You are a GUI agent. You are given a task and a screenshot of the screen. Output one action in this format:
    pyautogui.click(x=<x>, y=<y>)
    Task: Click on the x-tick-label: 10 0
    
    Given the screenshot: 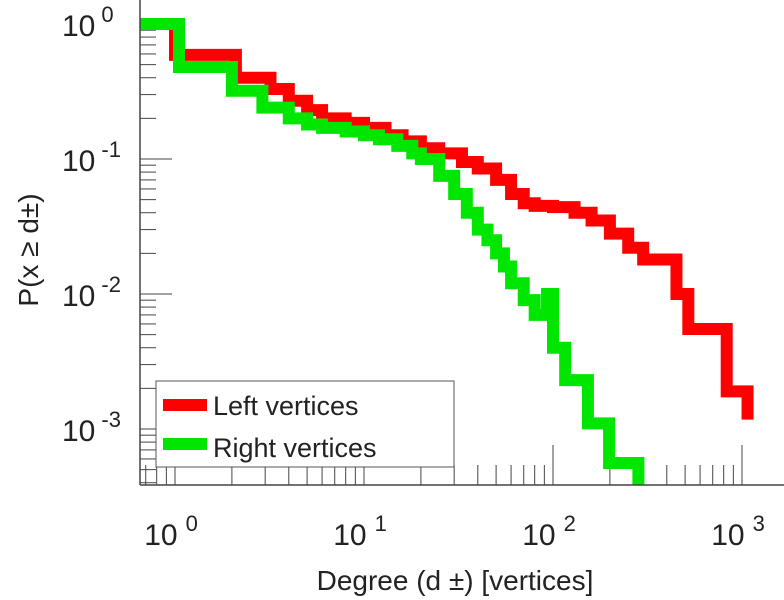 What is the action you would take?
    pyautogui.click(x=171, y=531)
    